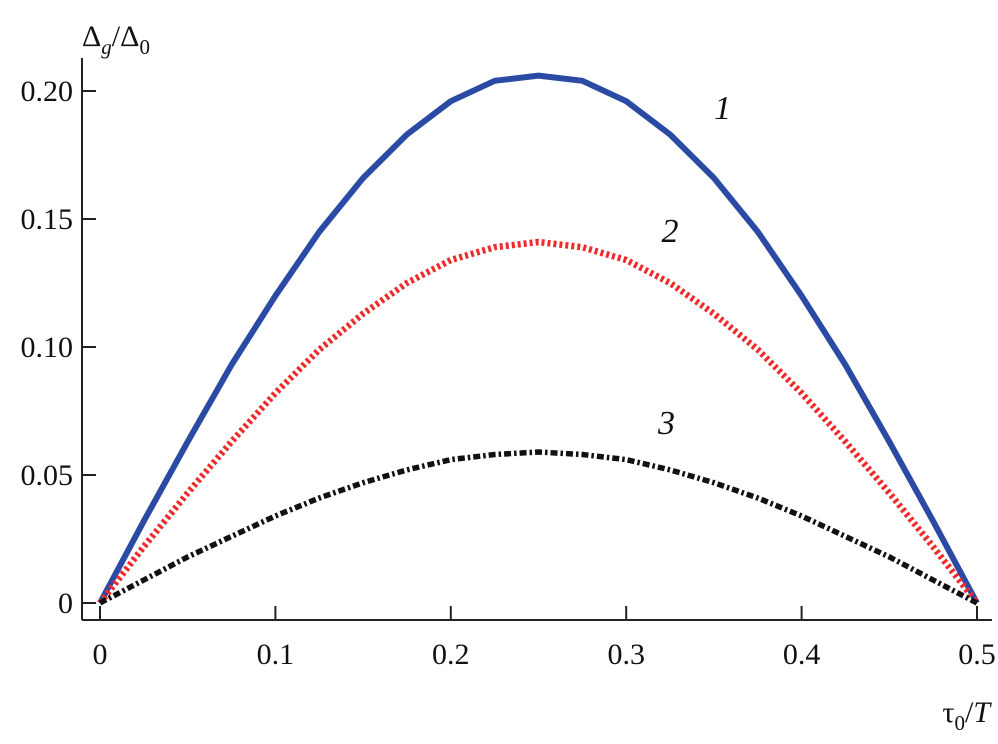 The width and height of the screenshot is (998, 744). What do you see at coordinates (65, 603) in the screenshot?
I see `y-tick-label: 0` at bounding box center [65, 603].